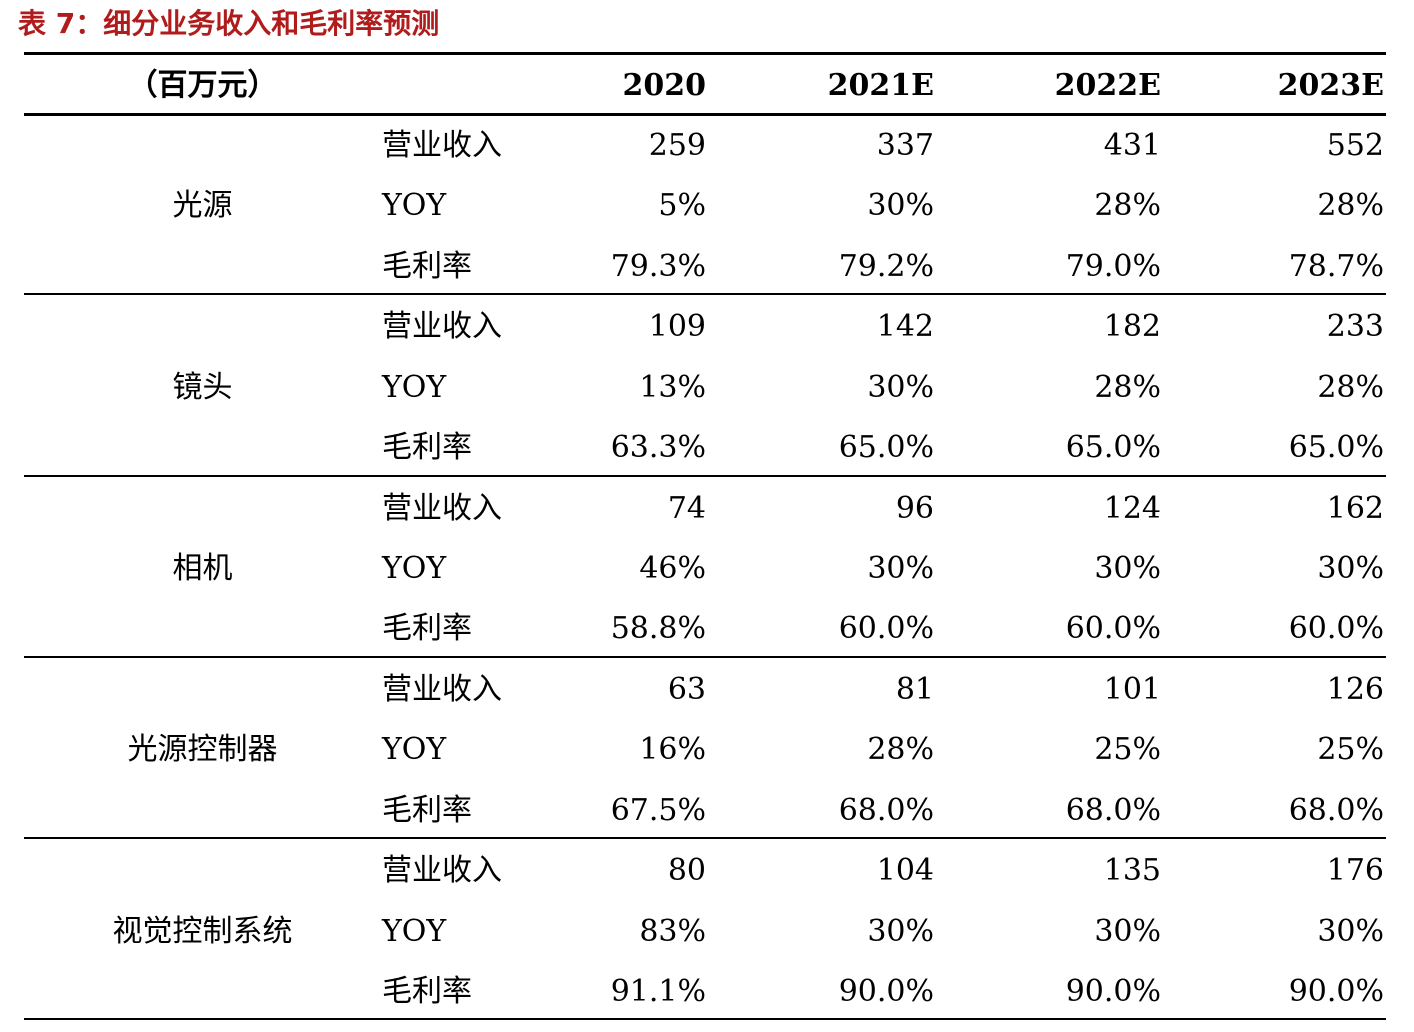 Image resolution: width=1414 pixels, height=1032 pixels. What do you see at coordinates (202, 931) in the screenshot?
I see `category-label: 视觉控制系统` at bounding box center [202, 931].